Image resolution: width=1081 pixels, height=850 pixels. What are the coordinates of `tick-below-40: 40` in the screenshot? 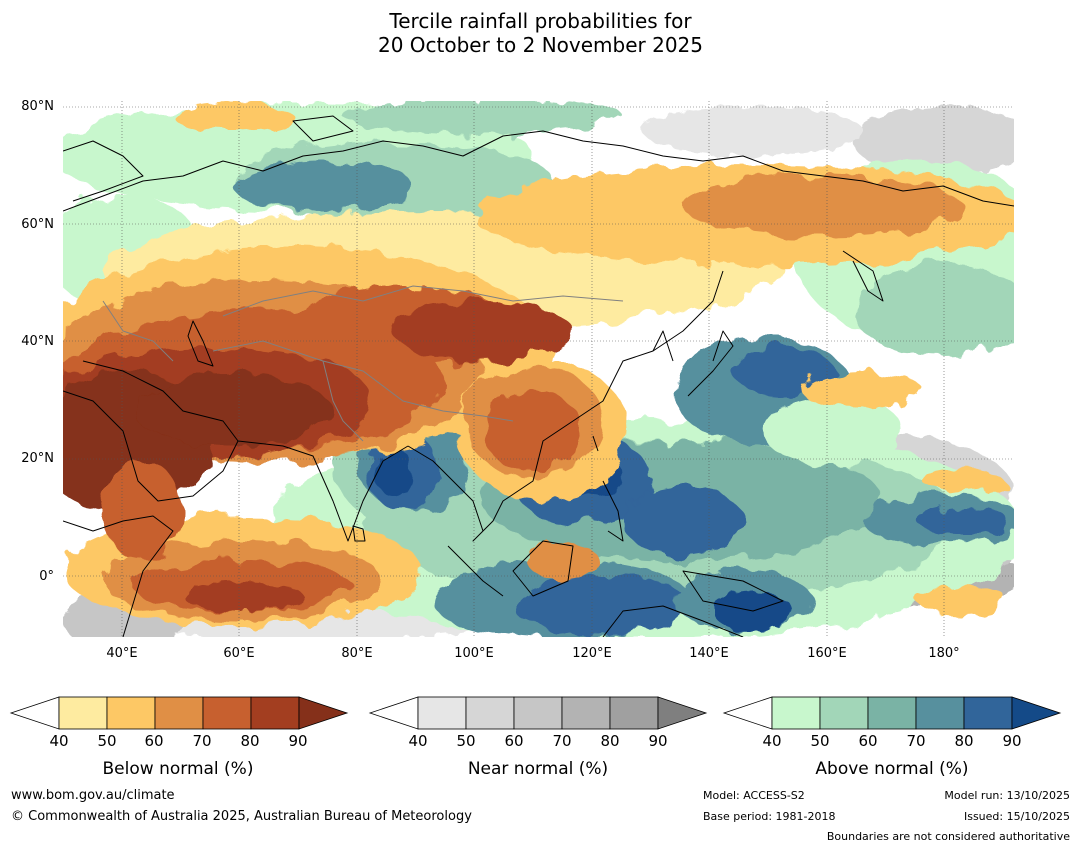 It's located at (59, 741).